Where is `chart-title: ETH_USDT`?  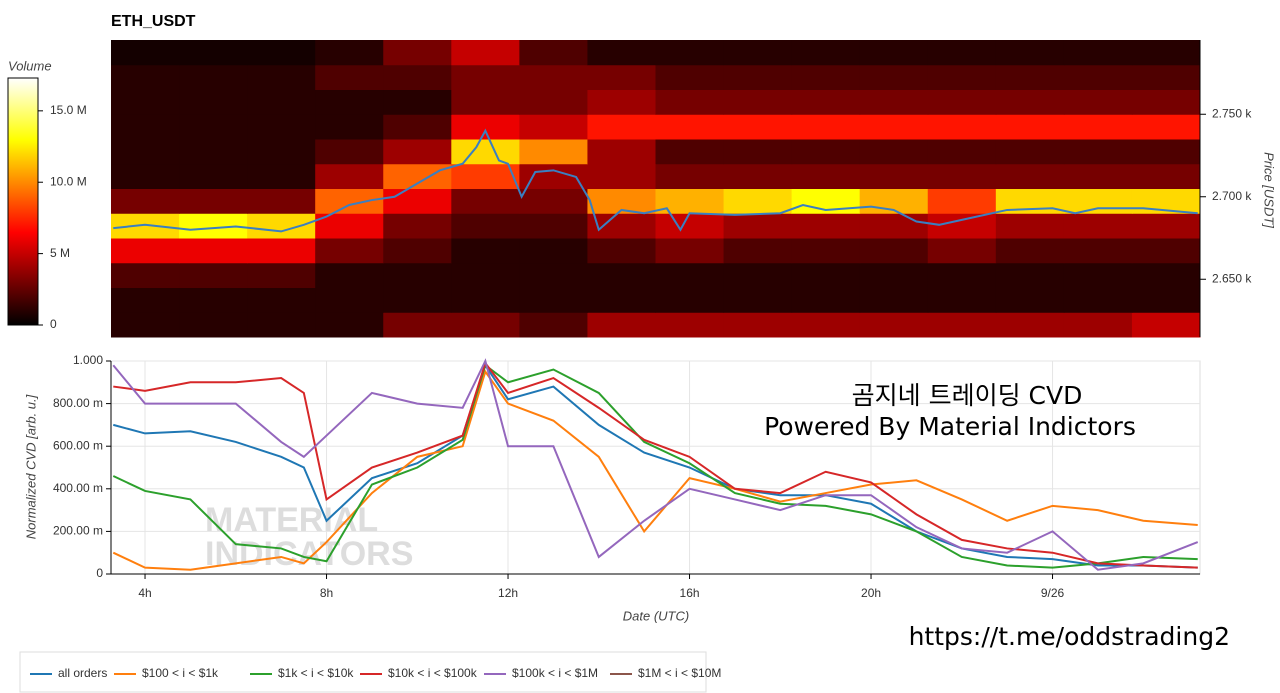 chart-title: ETH_USDT is located at coordinates (153, 21).